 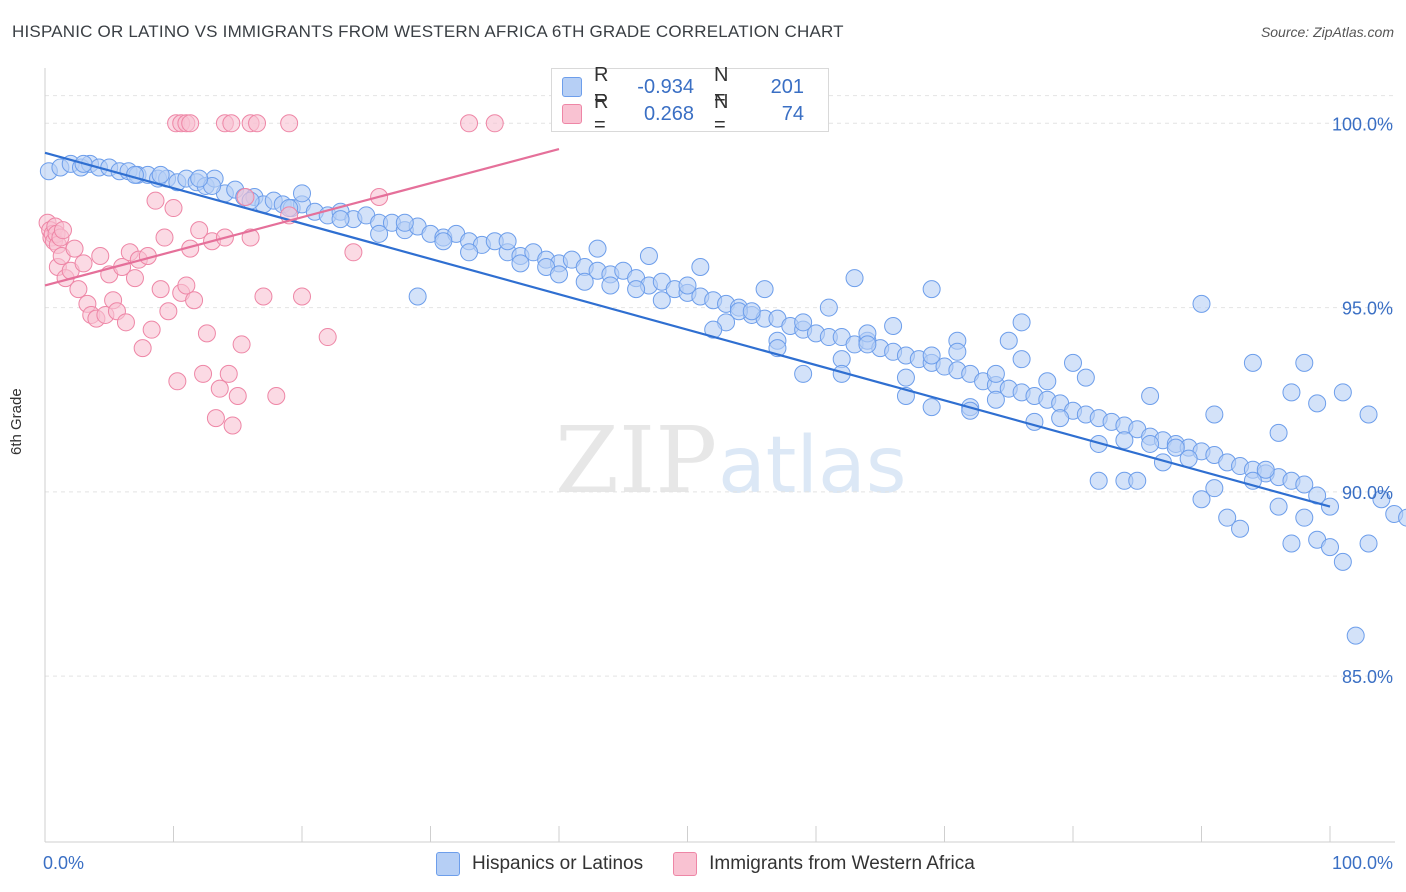 I want to click on stats-row-western-africa: R = 0.268 N = 74, so click(x=683, y=113).